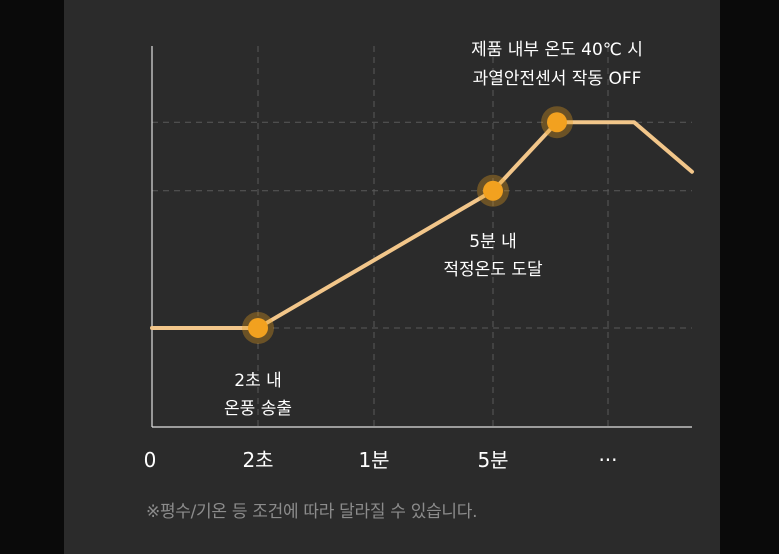  I want to click on annotation-2-line-1: 과열안전센서 작동 OFF, so click(557, 79).